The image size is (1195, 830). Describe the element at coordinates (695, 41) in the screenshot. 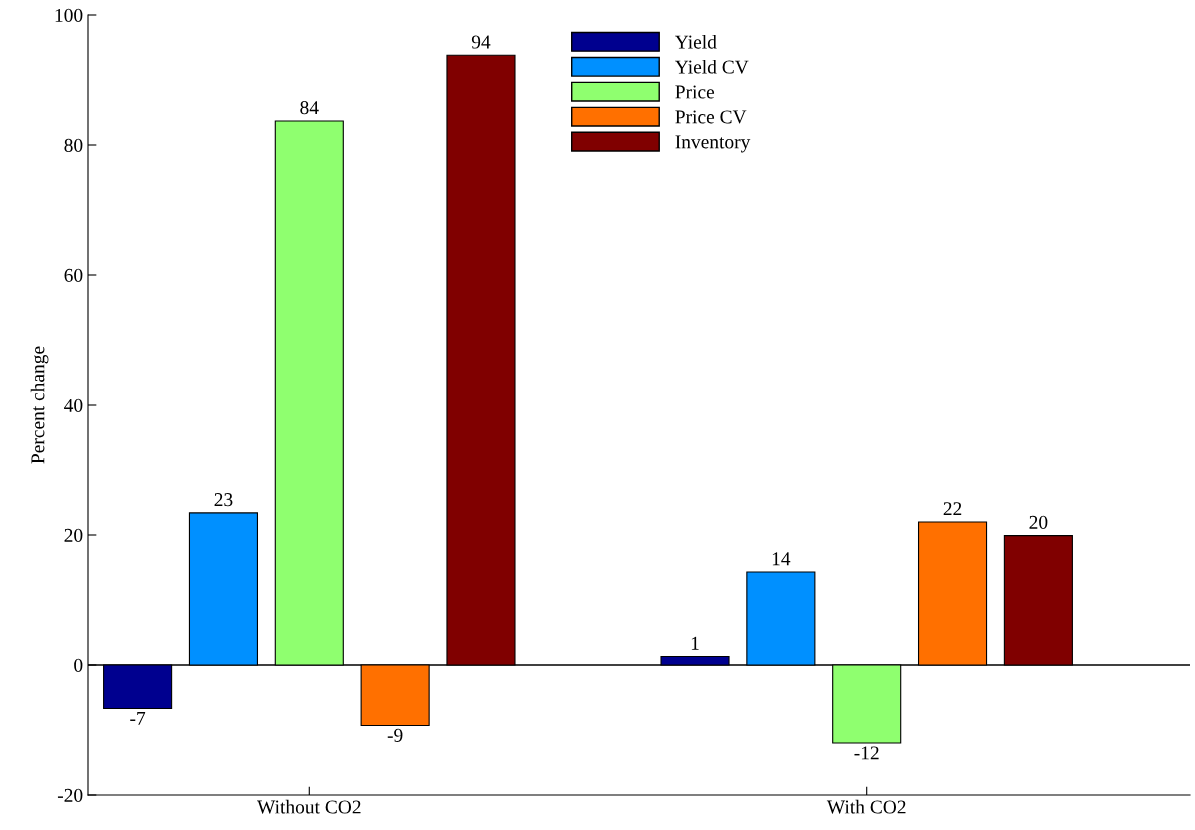

I see `legend-label: Yield` at that location.